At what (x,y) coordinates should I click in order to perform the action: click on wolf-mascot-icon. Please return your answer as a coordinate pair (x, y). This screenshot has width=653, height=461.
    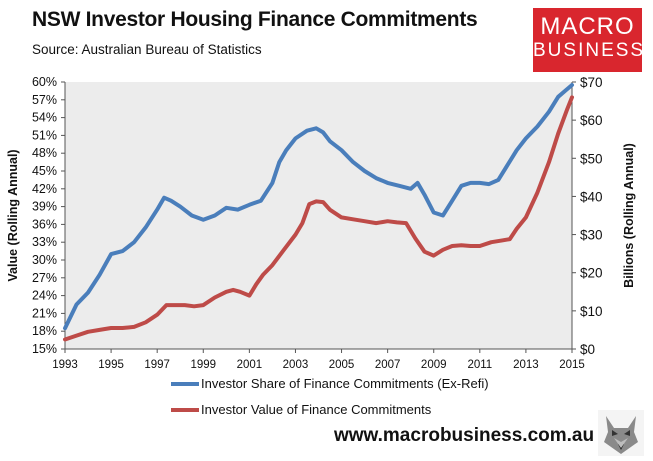
    Looking at the image, I should click on (621, 433).